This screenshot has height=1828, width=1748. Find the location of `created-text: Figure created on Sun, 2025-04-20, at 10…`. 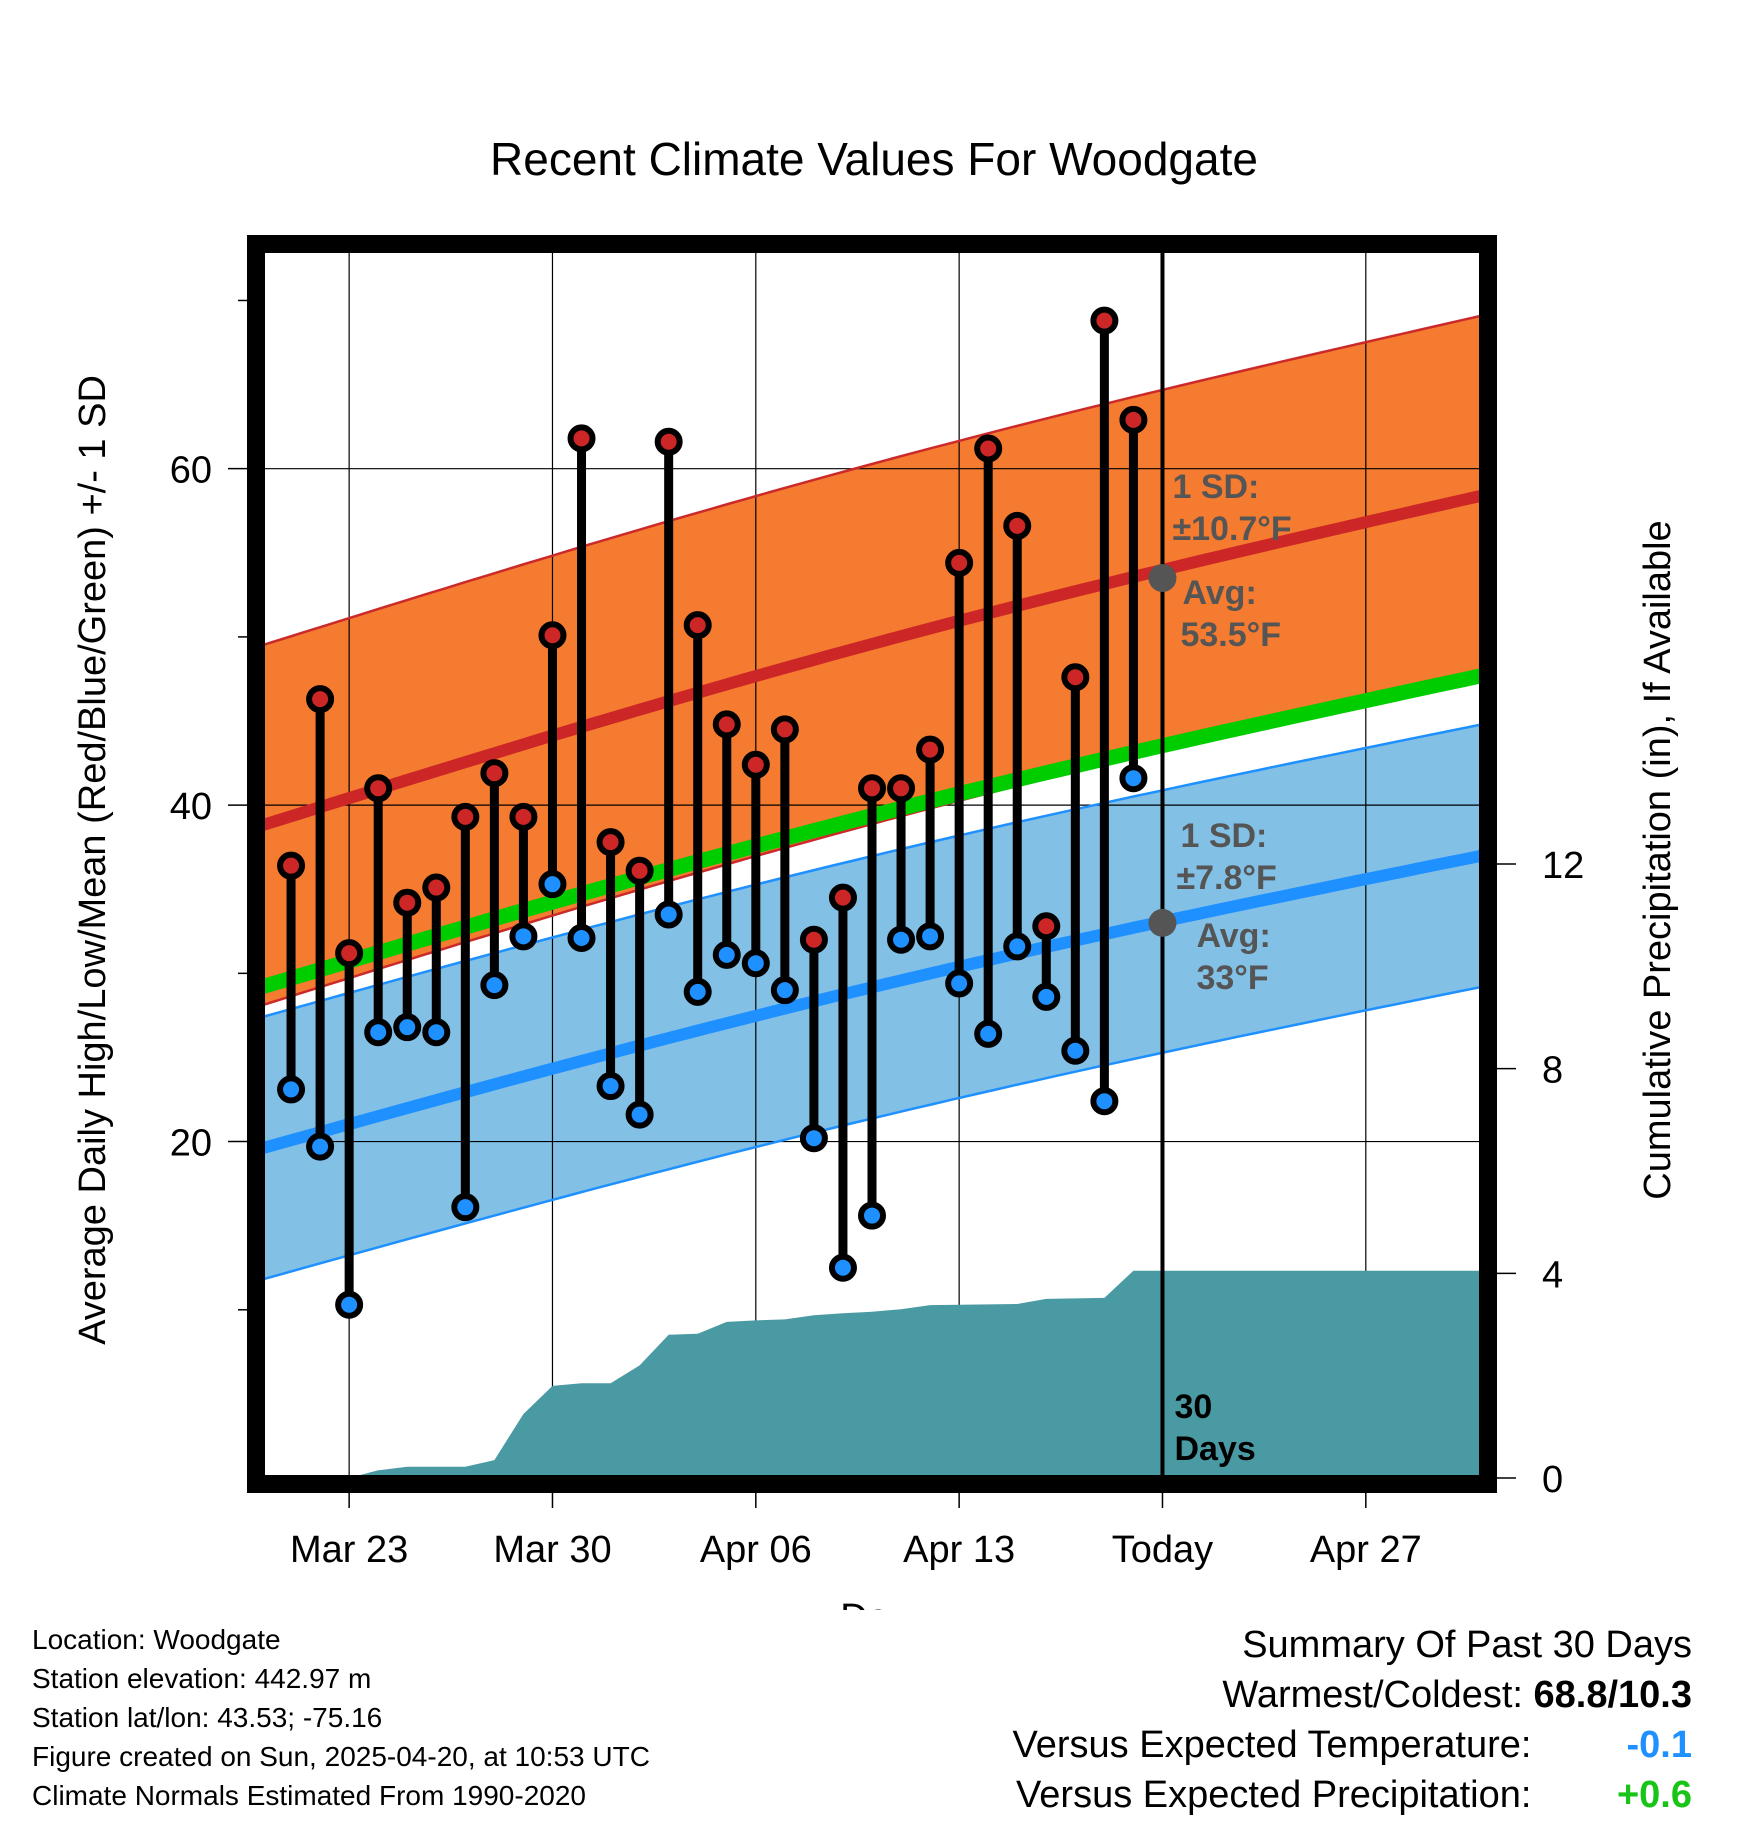

created-text: Figure created on Sun, 2025-04-20, at 10… is located at coordinates (341, 1756).